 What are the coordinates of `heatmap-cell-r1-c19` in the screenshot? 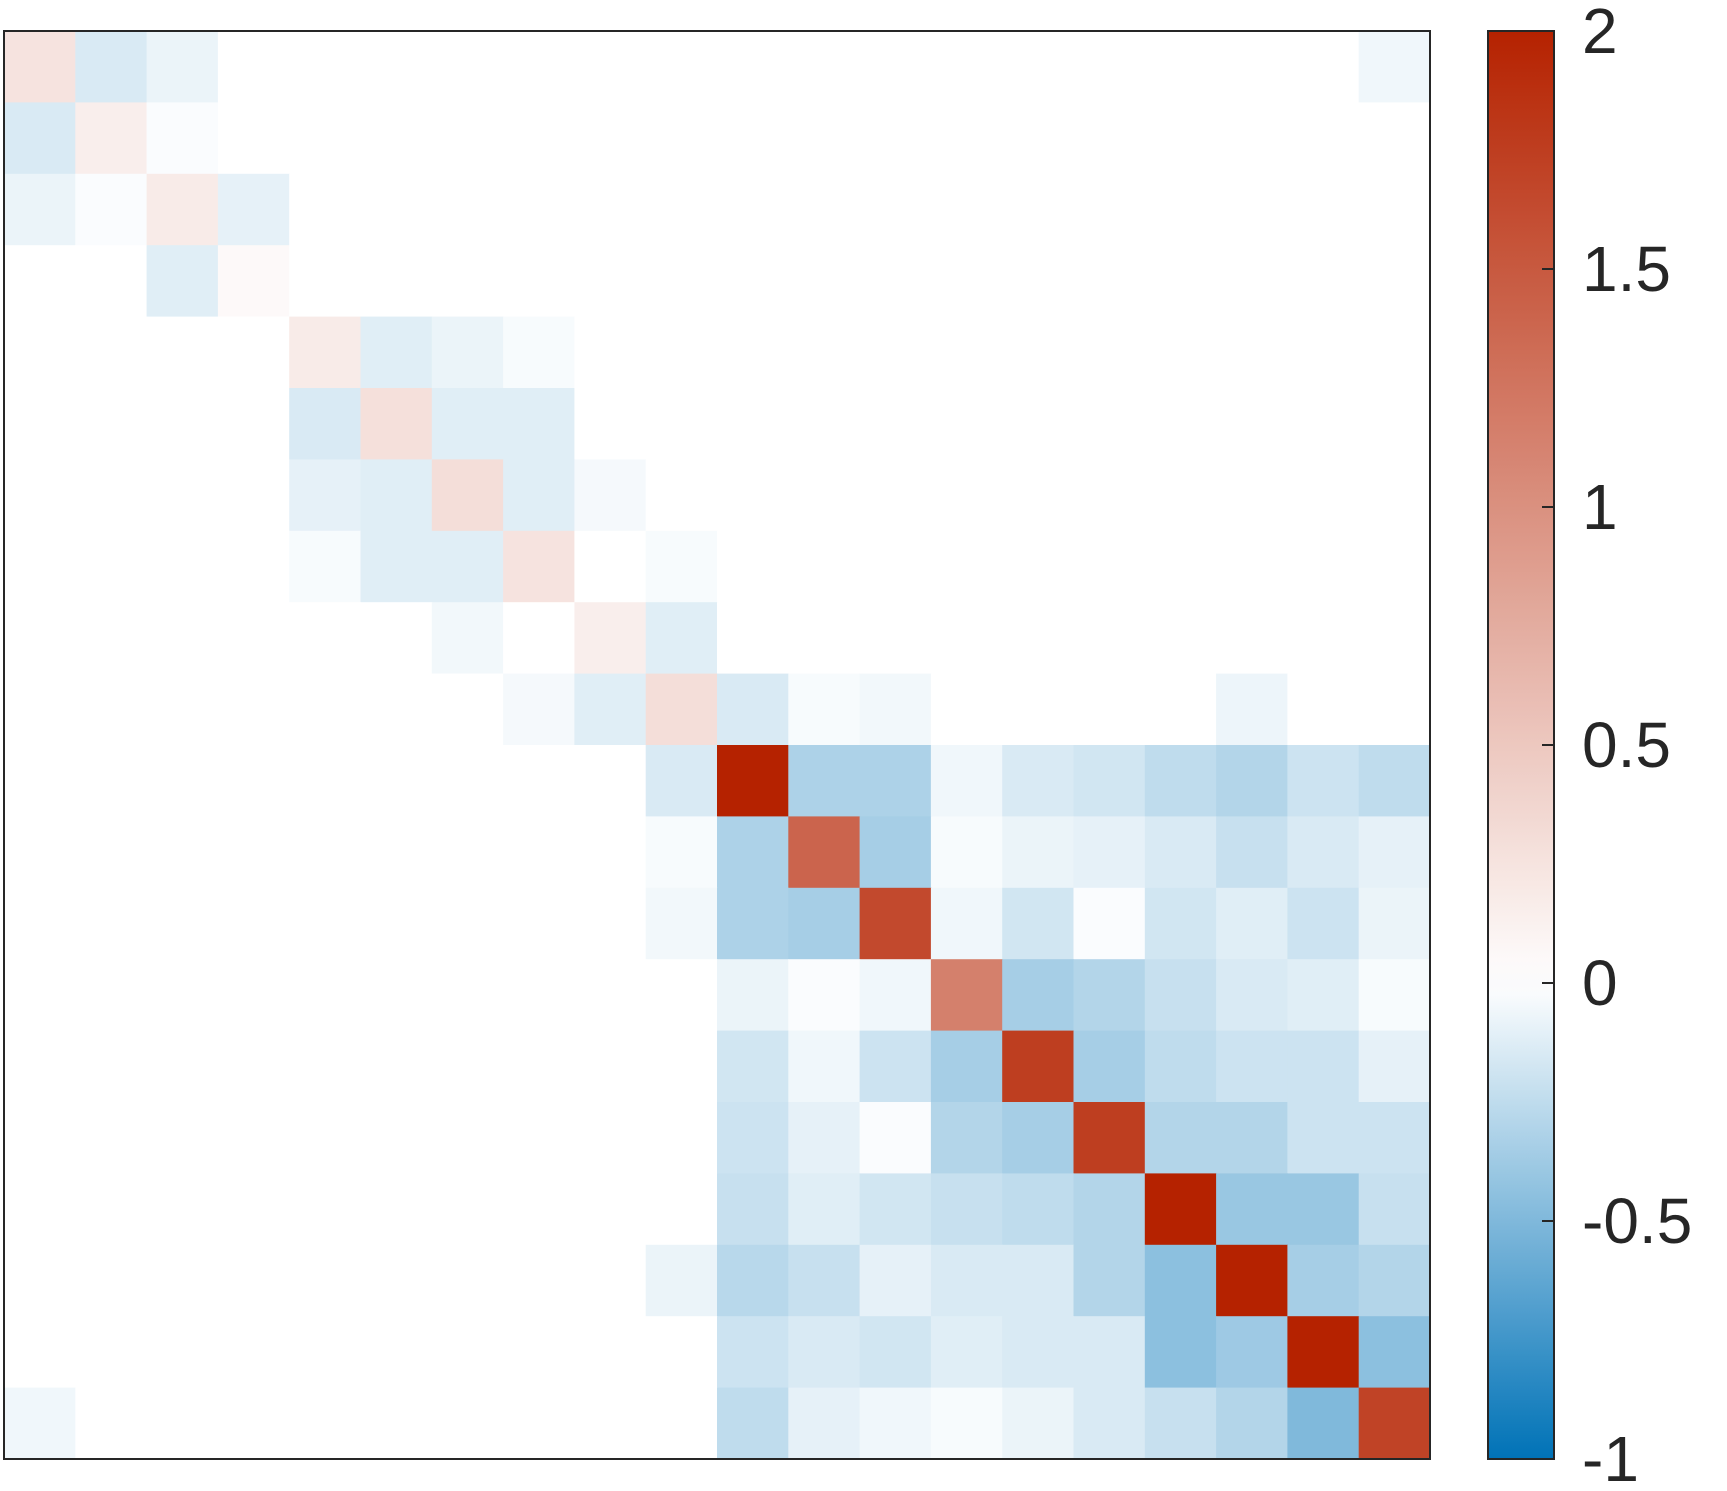 It's located at (1323, 67).